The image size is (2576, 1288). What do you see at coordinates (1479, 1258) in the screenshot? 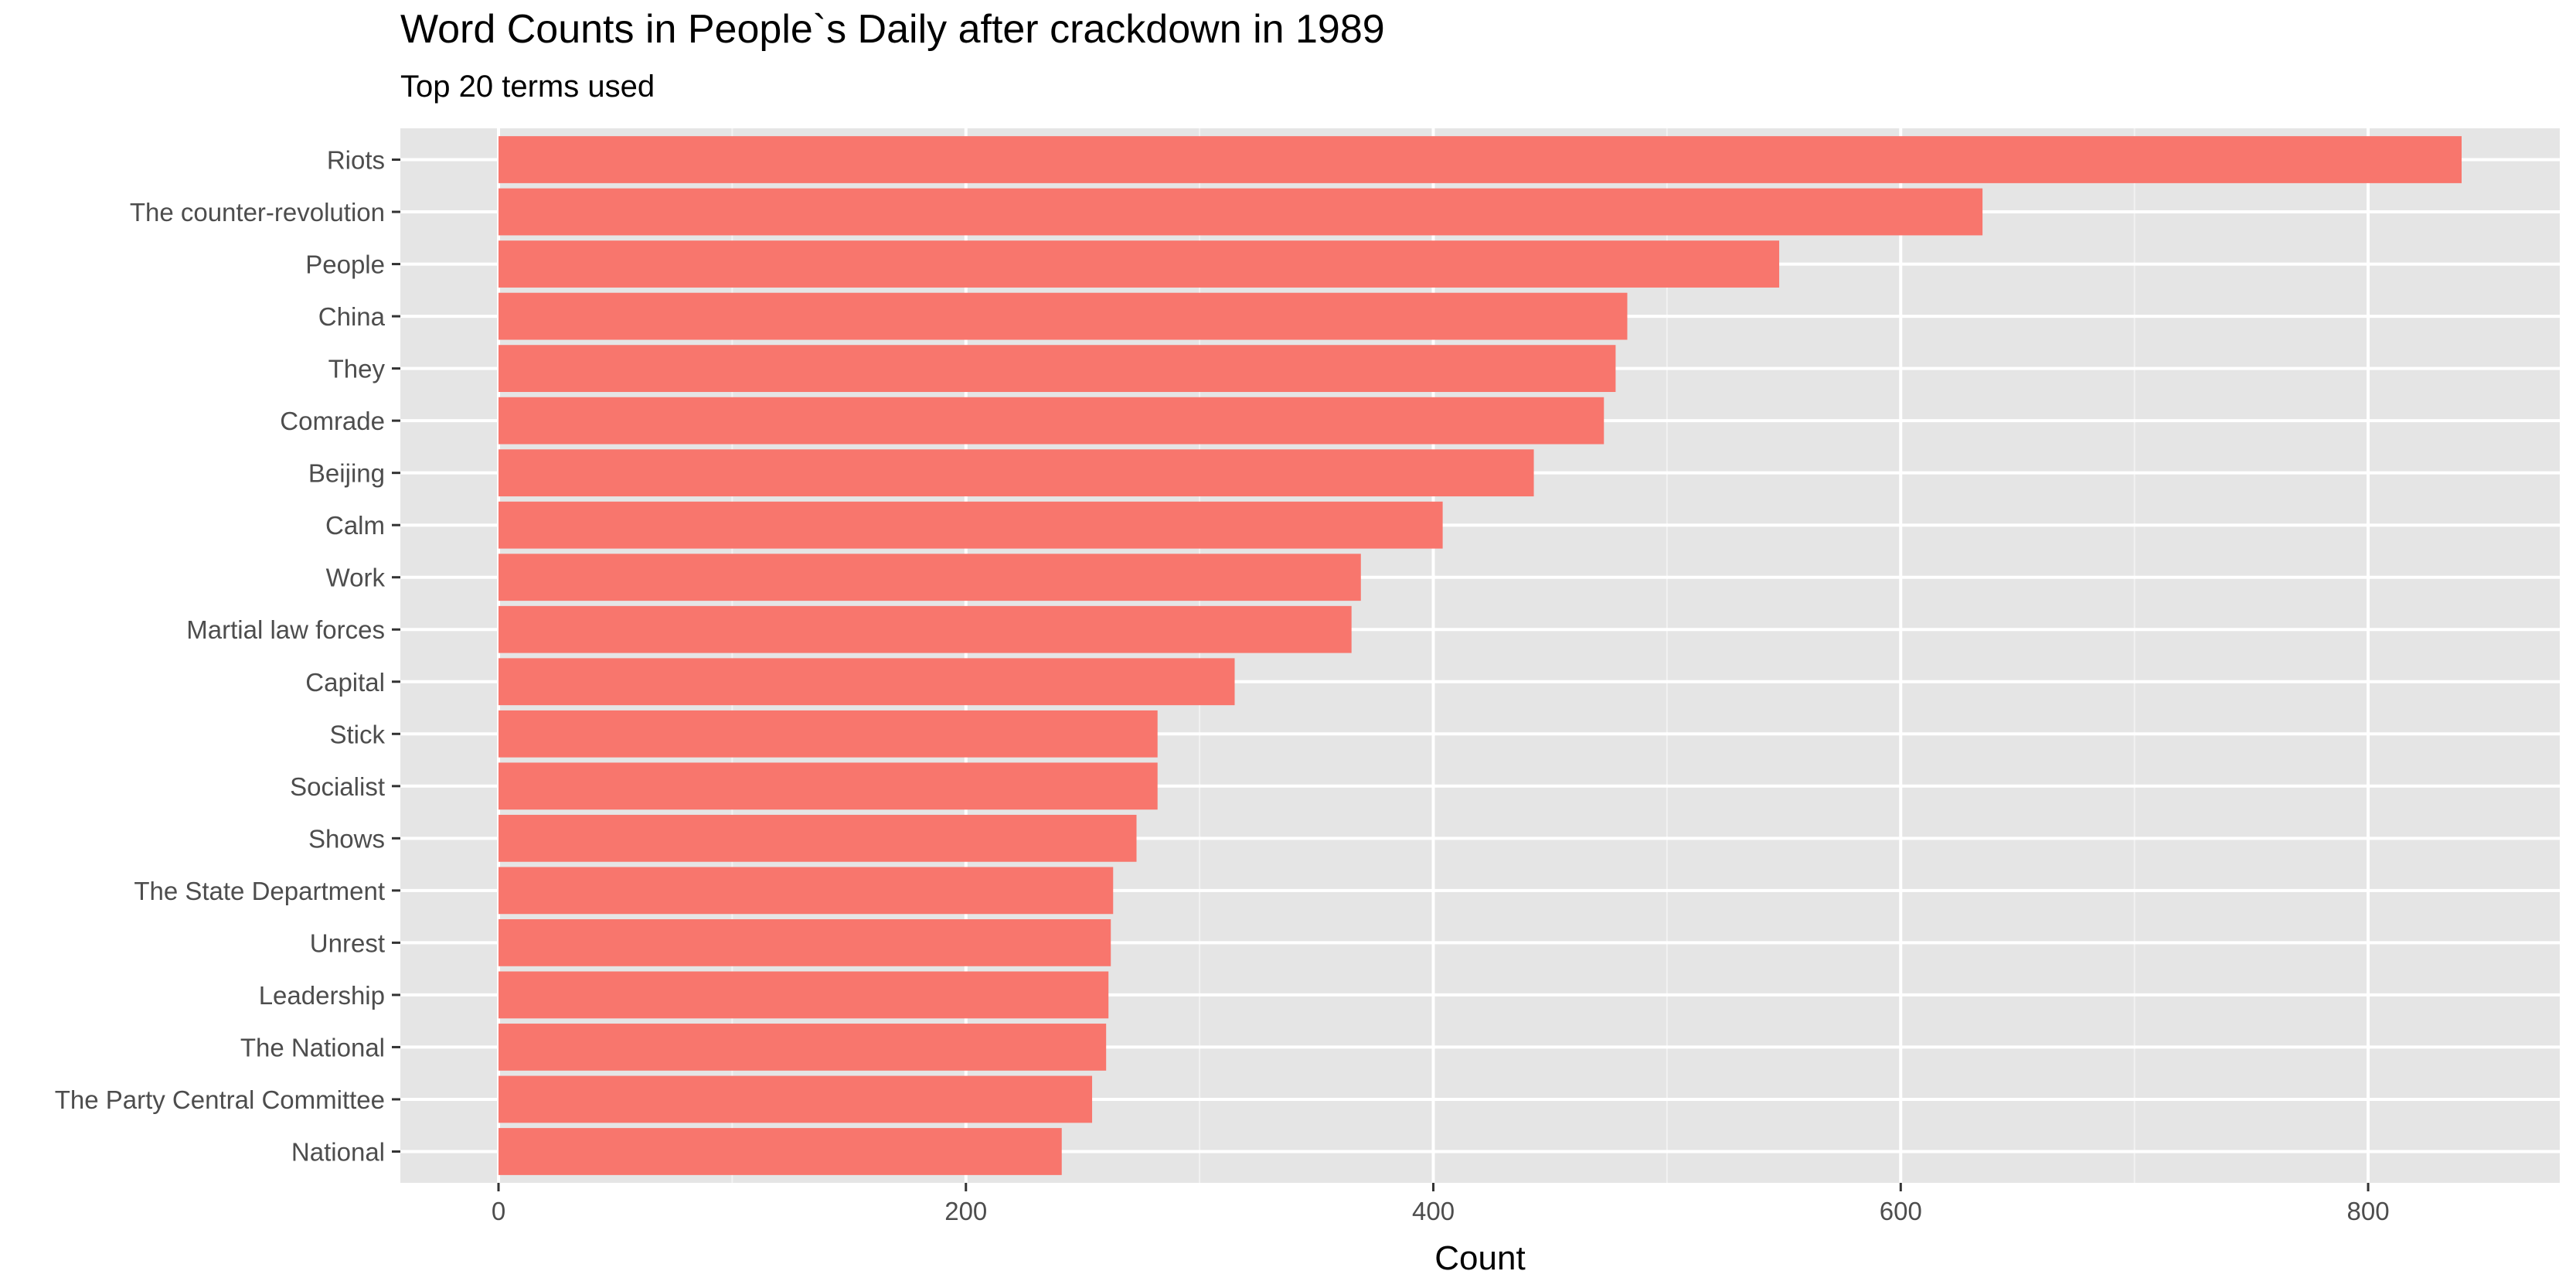
I see `x-axis-title: Count` at bounding box center [1479, 1258].